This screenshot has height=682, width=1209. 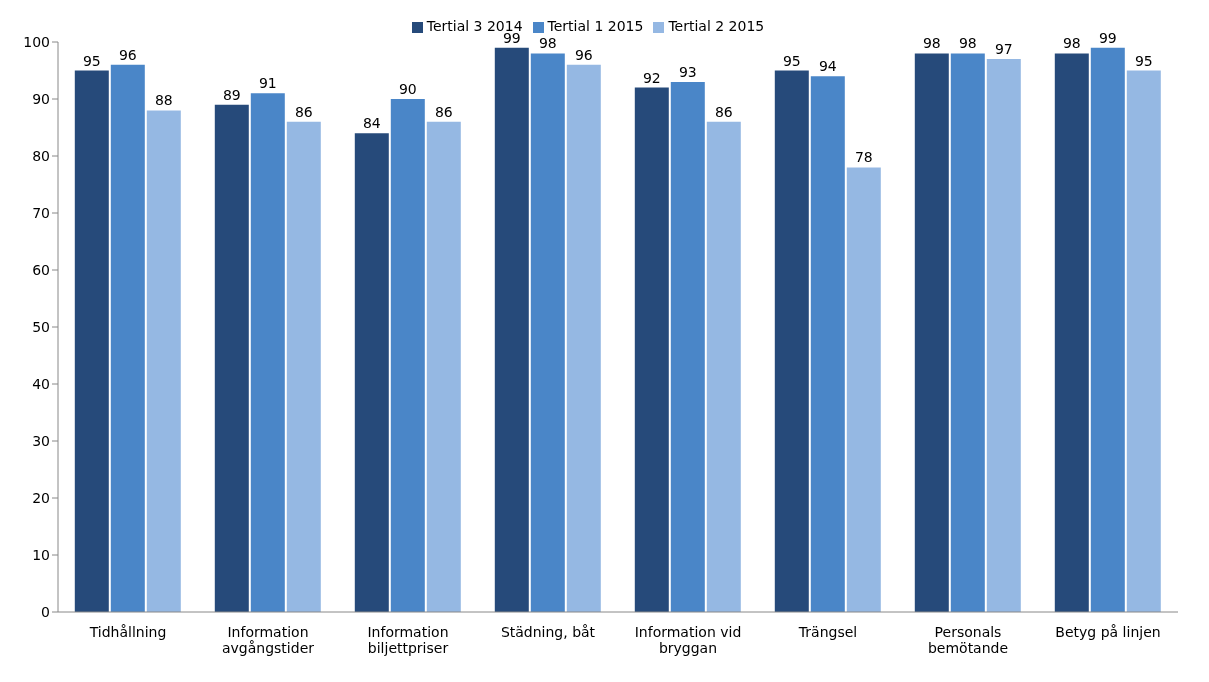 I want to click on data-label: 91, so click(x=267, y=83).